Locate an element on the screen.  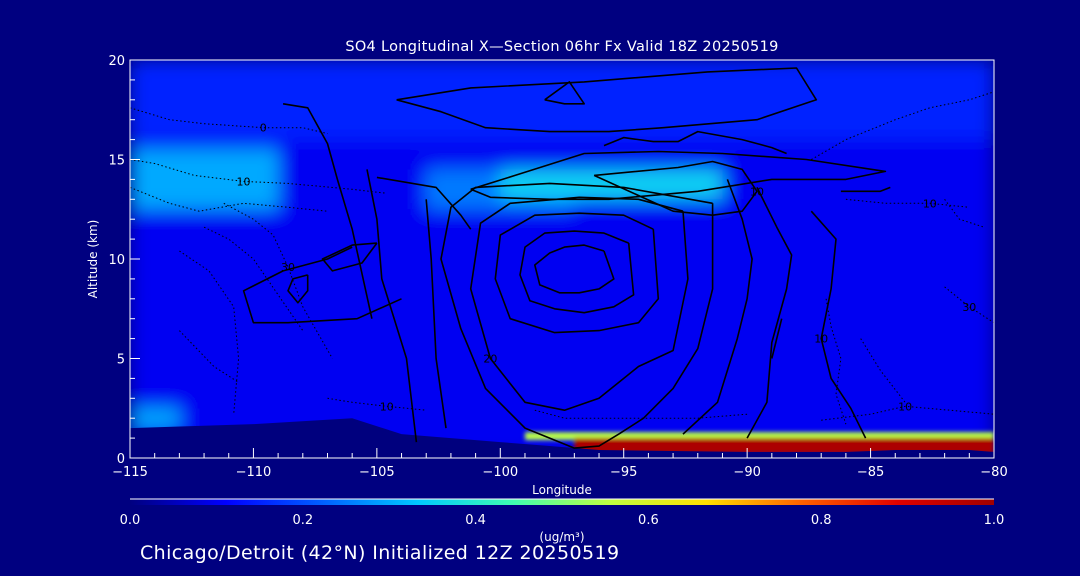
colorbar-tick-label: 0.2 is located at coordinates (302, 520).